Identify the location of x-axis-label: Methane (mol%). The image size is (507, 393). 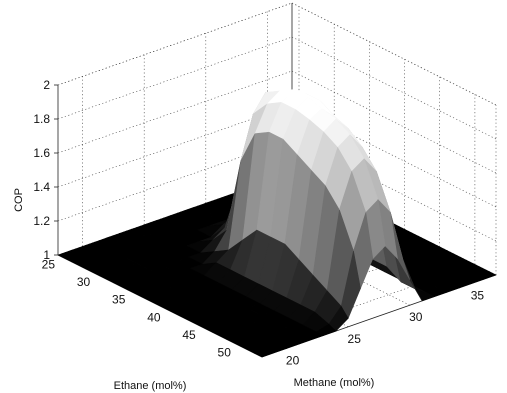
(334, 383).